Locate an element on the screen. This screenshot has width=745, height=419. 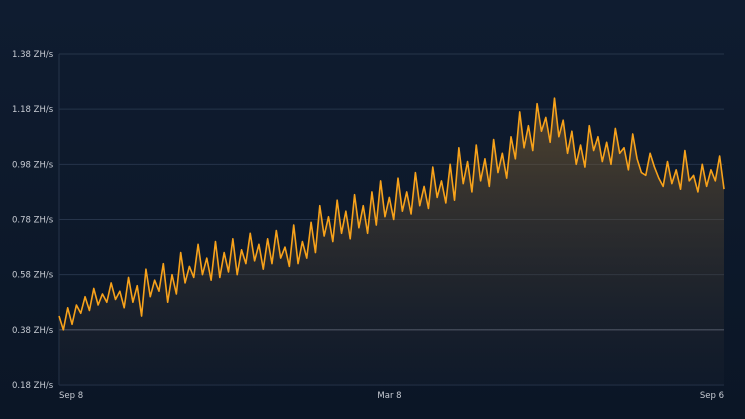
y-tick-label: 0.58 ZH/s is located at coordinates (33, 276).